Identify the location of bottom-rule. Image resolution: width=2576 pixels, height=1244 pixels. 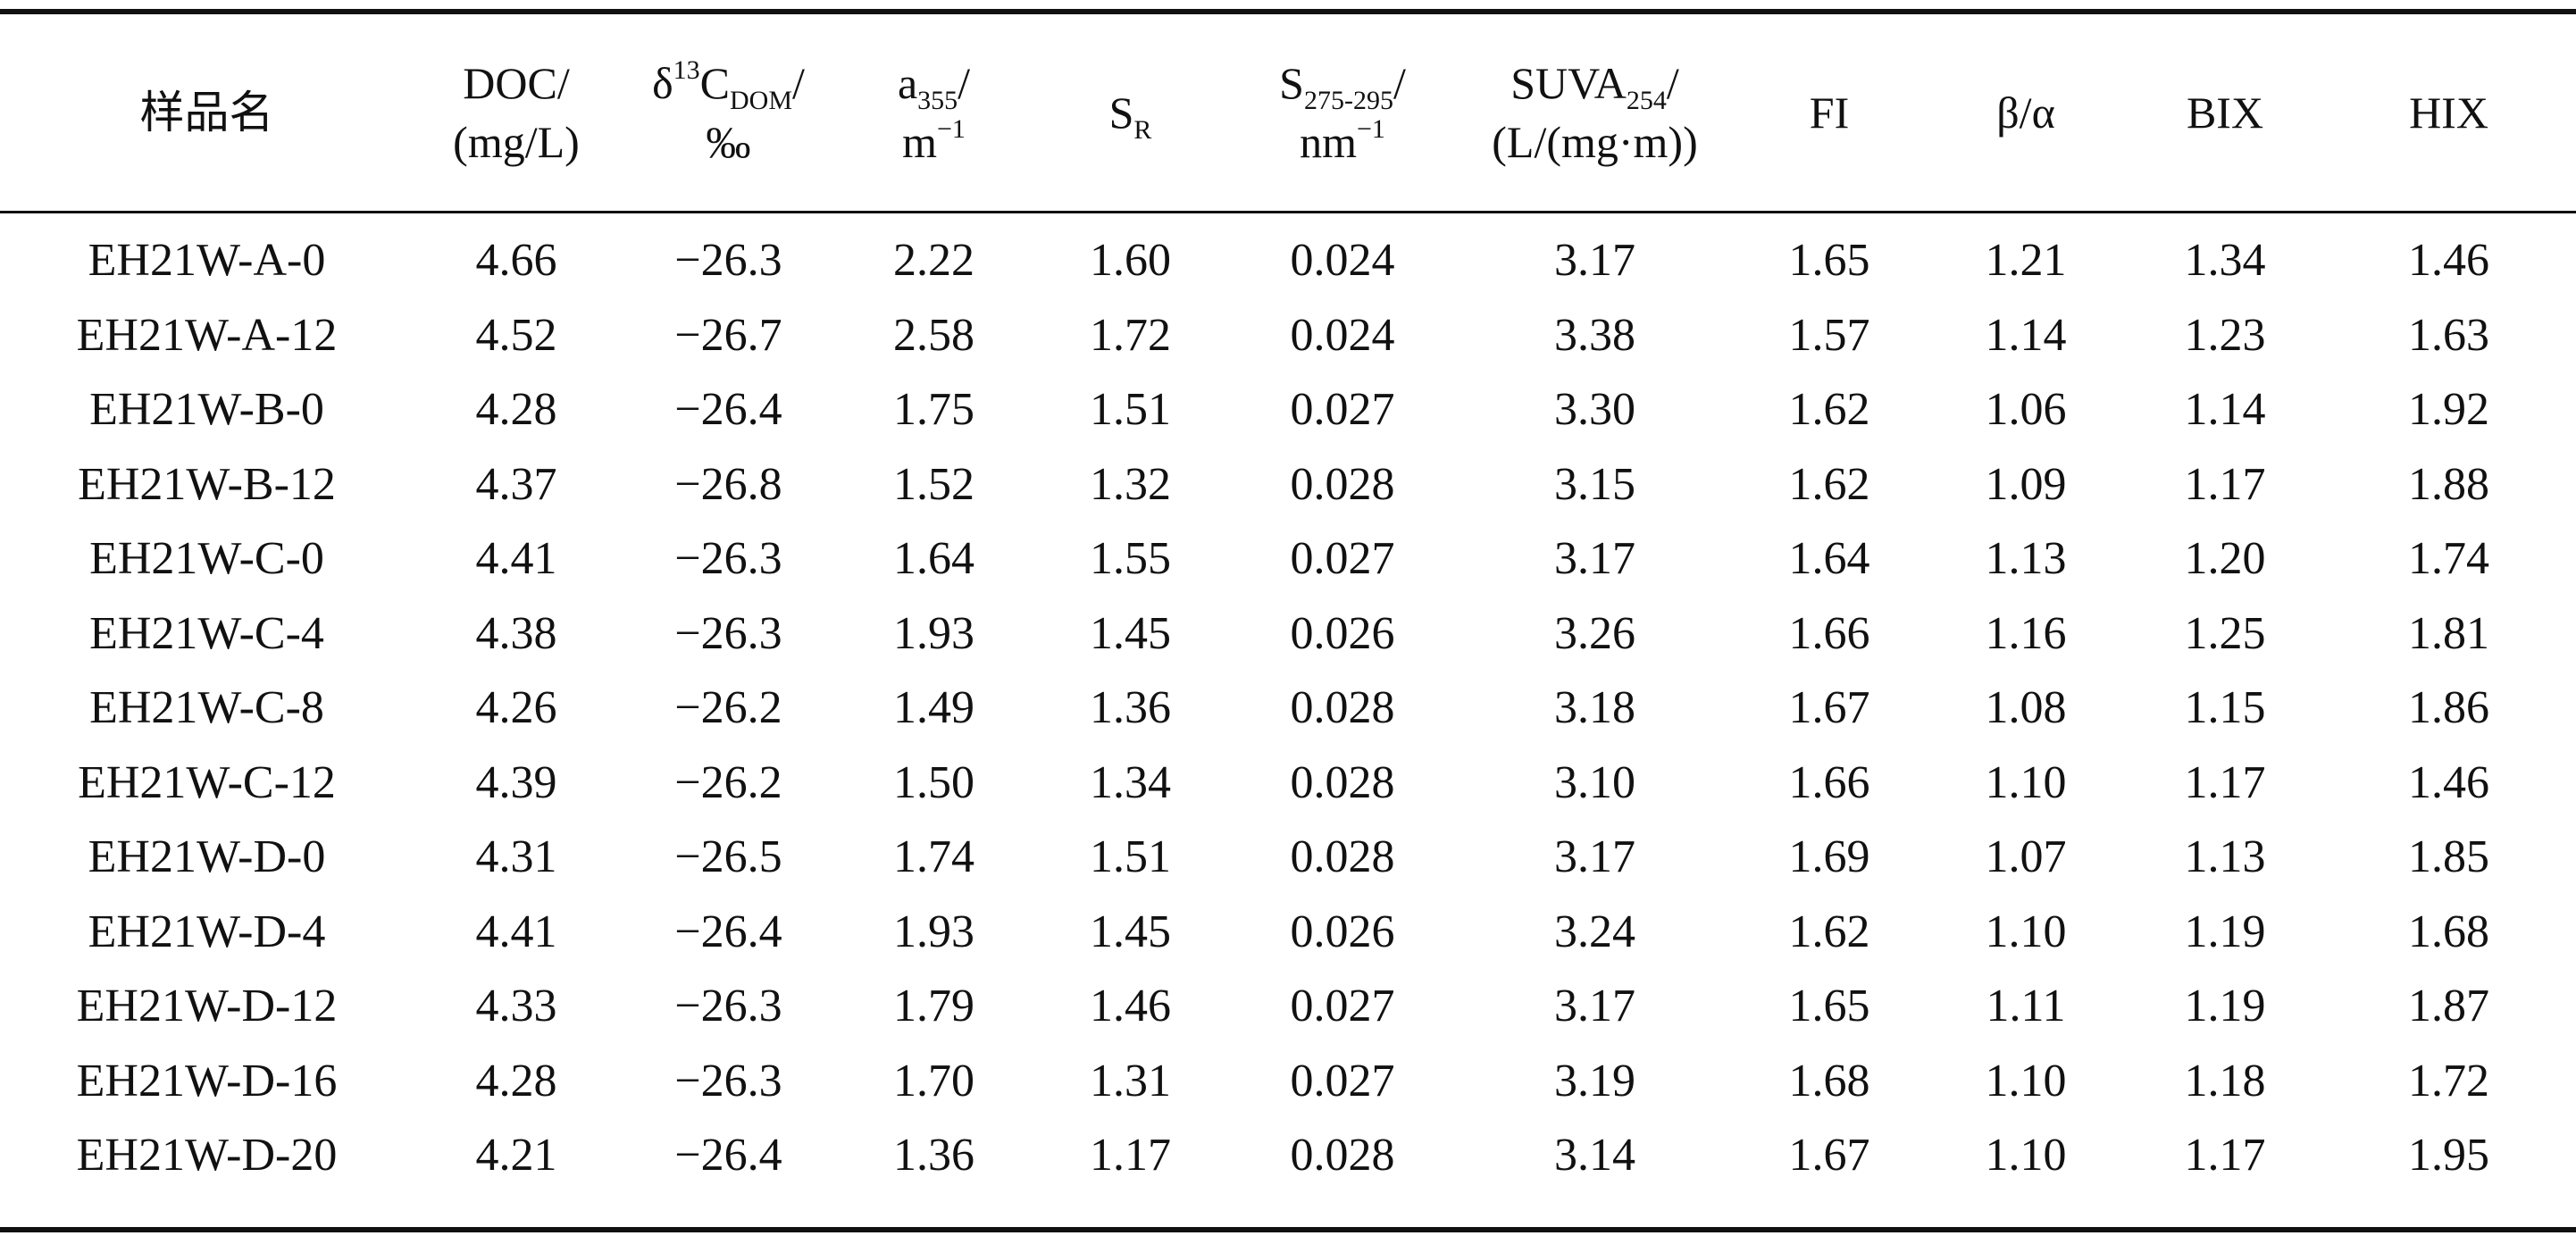
(1288, 1229).